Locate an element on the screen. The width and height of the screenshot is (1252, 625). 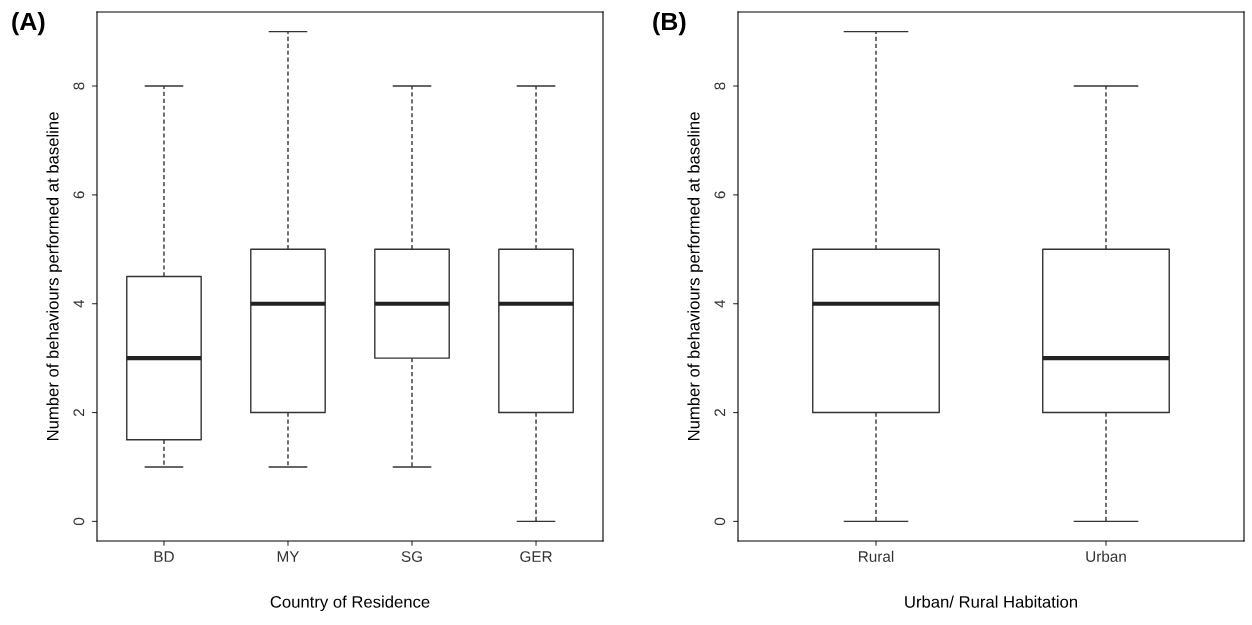
chart-title: (B) is located at coordinates (669, 24).